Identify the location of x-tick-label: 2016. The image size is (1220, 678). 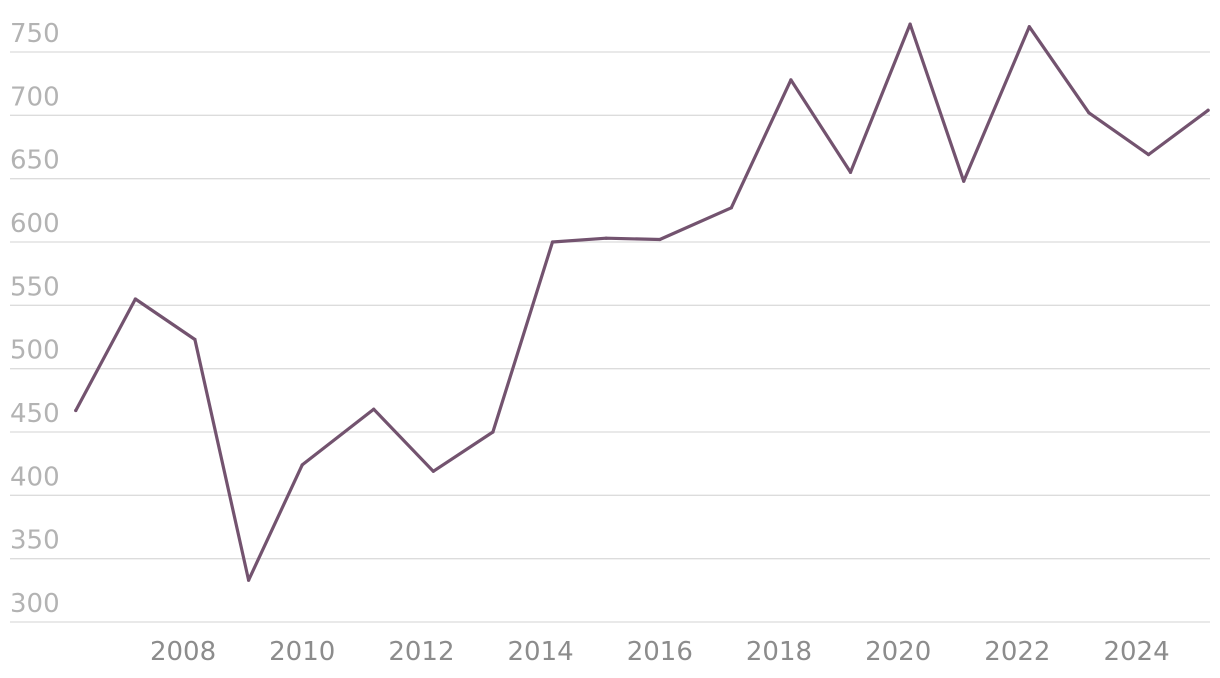
(660, 652).